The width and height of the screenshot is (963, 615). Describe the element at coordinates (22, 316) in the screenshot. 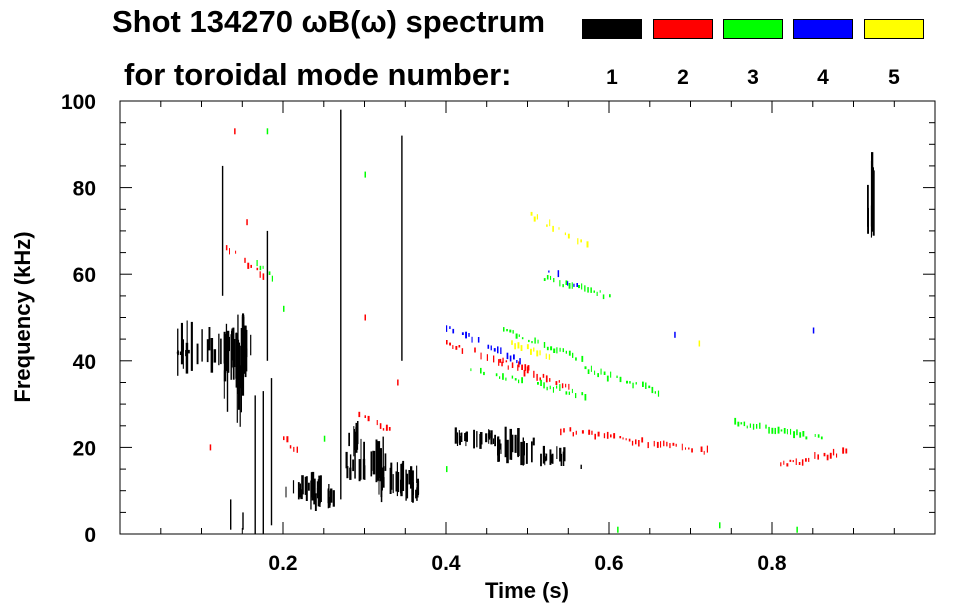

I see `y-axis-label: Frequency (kHz)` at that location.